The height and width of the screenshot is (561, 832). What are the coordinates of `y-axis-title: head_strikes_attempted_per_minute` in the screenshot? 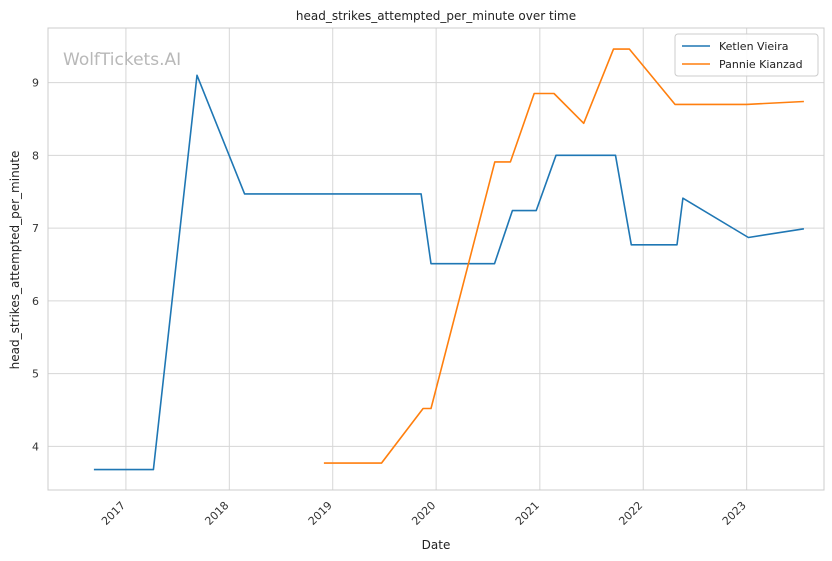 It's located at (15, 260).